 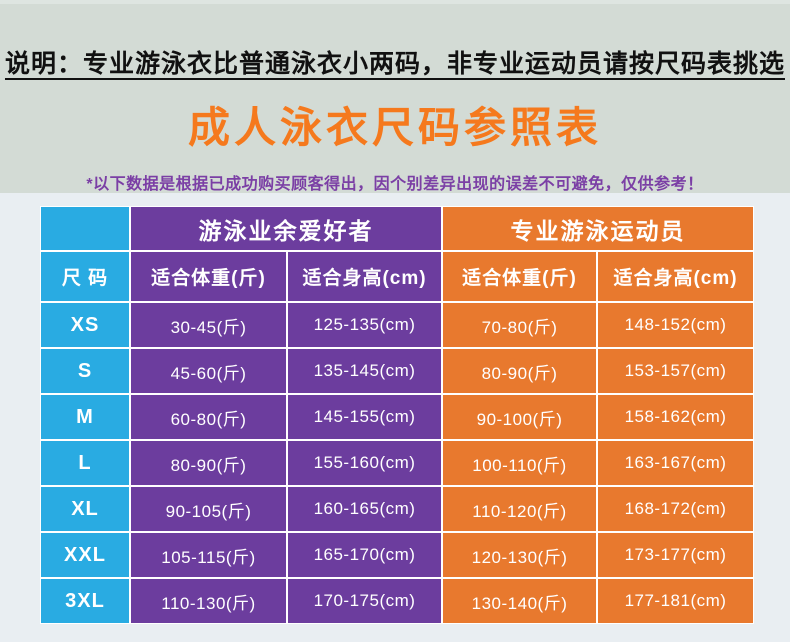 What do you see at coordinates (675, 325) in the screenshot?
I see `value-cell: 148-152(cm)` at bounding box center [675, 325].